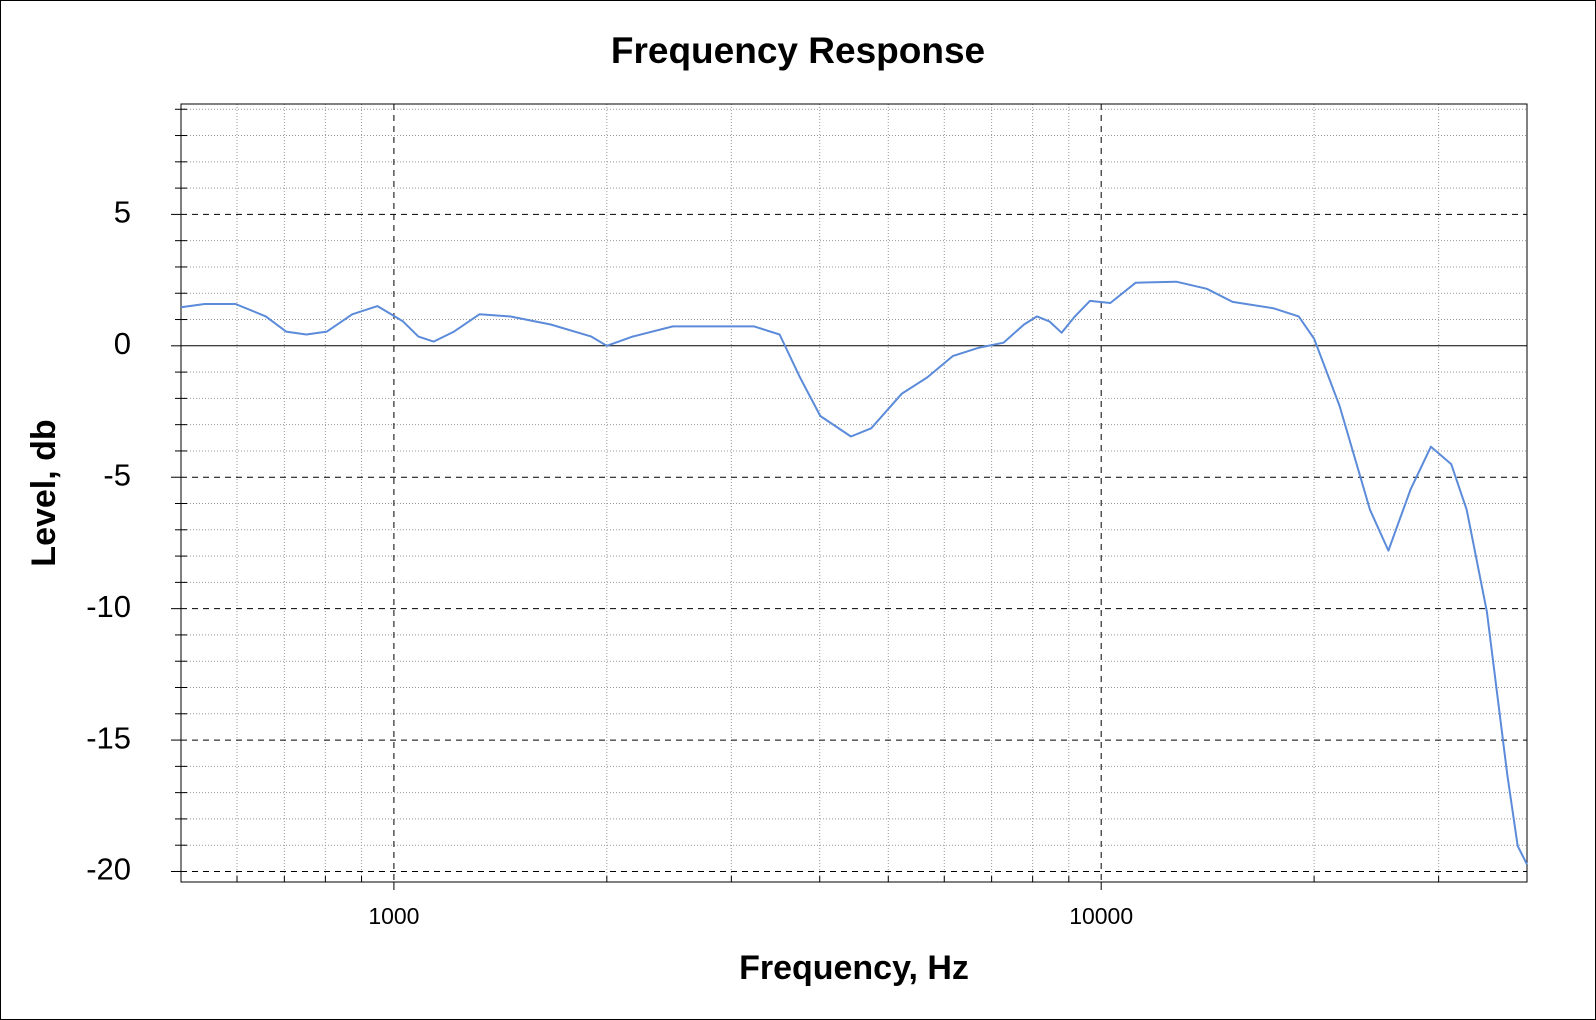  I want to click on y-tick-label: -10, so click(108, 606).